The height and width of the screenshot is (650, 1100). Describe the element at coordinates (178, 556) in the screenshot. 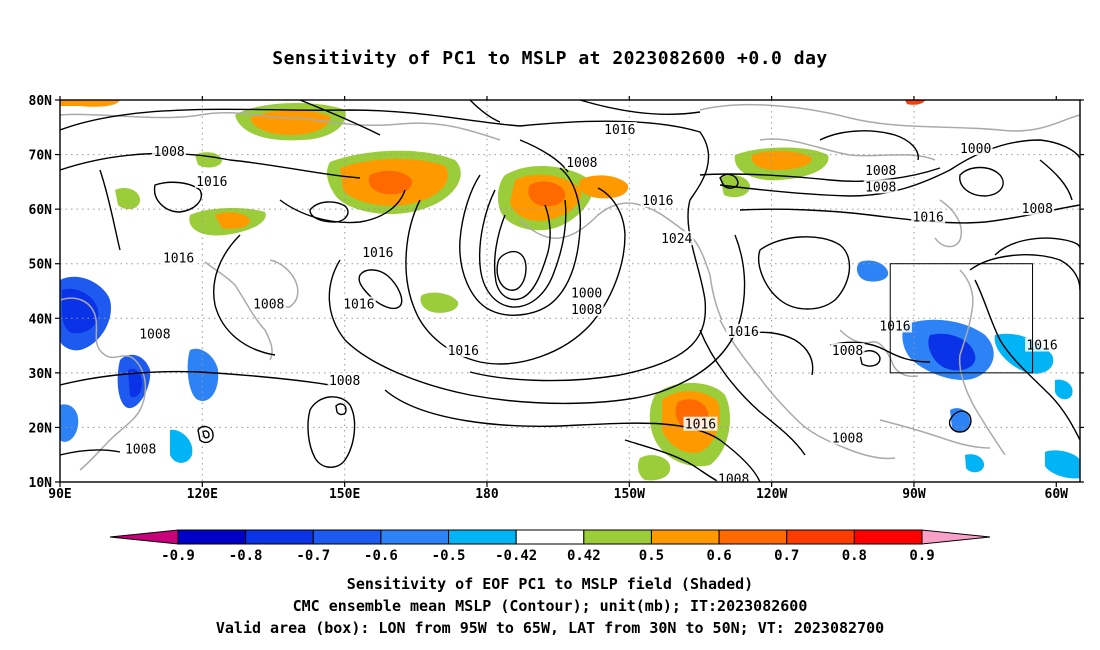

I see `colorbar-tick-label: -0.9` at that location.